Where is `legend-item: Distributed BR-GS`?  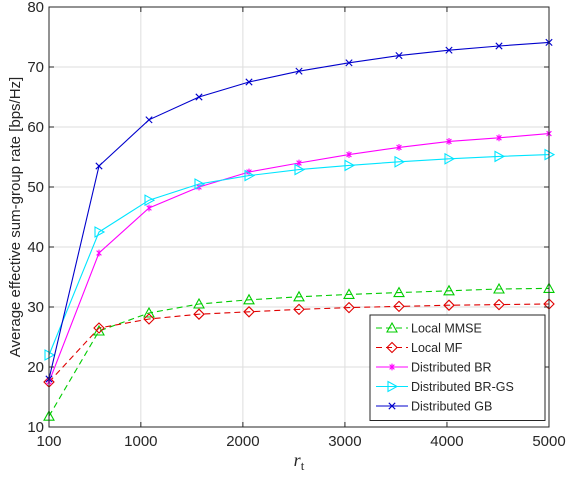
legend-item: Distributed BR-GS is located at coordinates (445, 387).